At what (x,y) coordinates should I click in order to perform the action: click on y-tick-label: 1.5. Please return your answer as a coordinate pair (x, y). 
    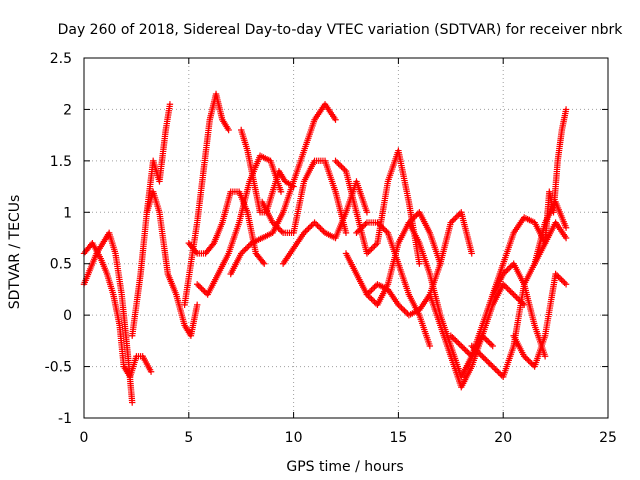
    Looking at the image, I should click on (61, 162).